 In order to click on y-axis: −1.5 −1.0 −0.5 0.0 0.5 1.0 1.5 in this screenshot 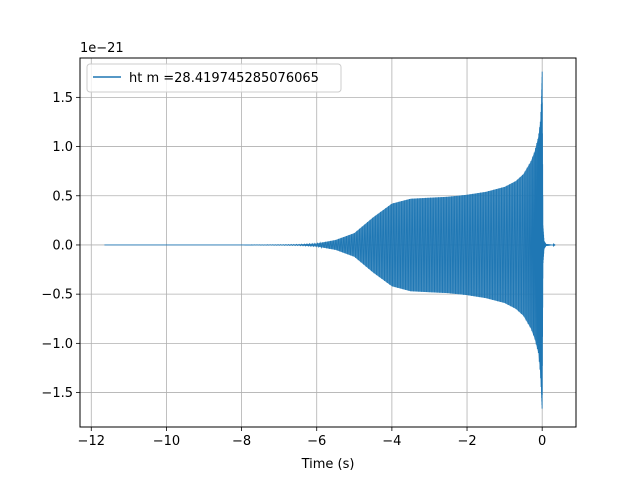, I will do `click(60, 246)`.